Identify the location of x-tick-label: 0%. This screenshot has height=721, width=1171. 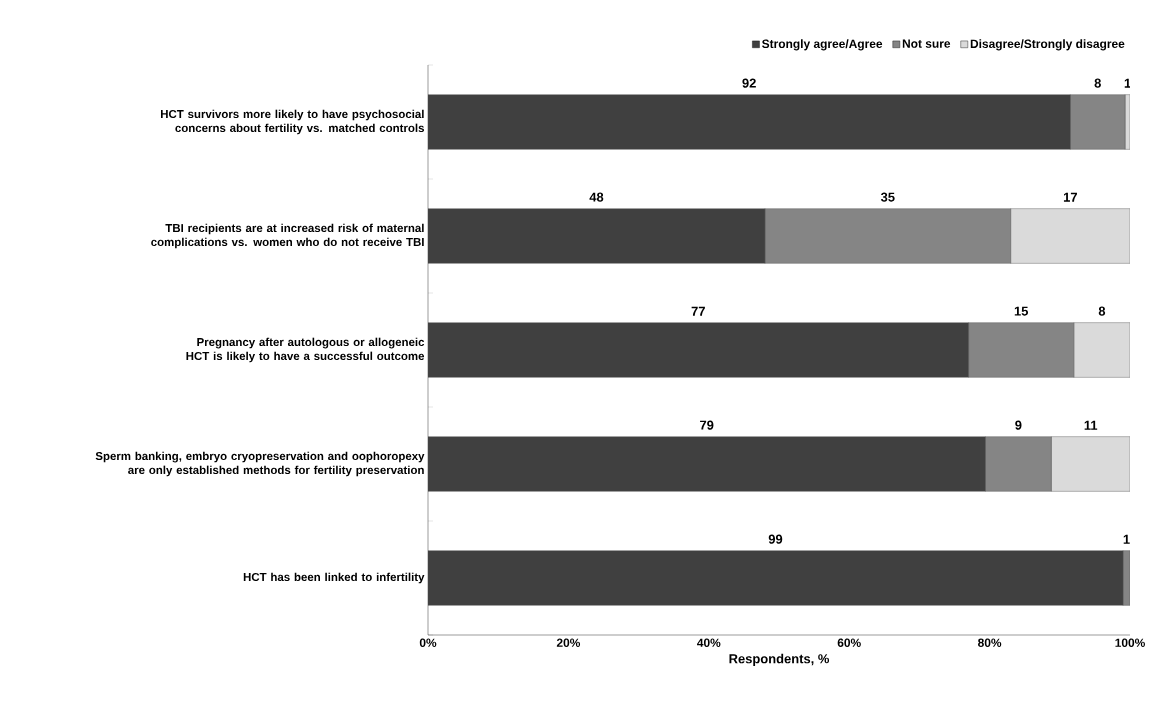
(428, 642).